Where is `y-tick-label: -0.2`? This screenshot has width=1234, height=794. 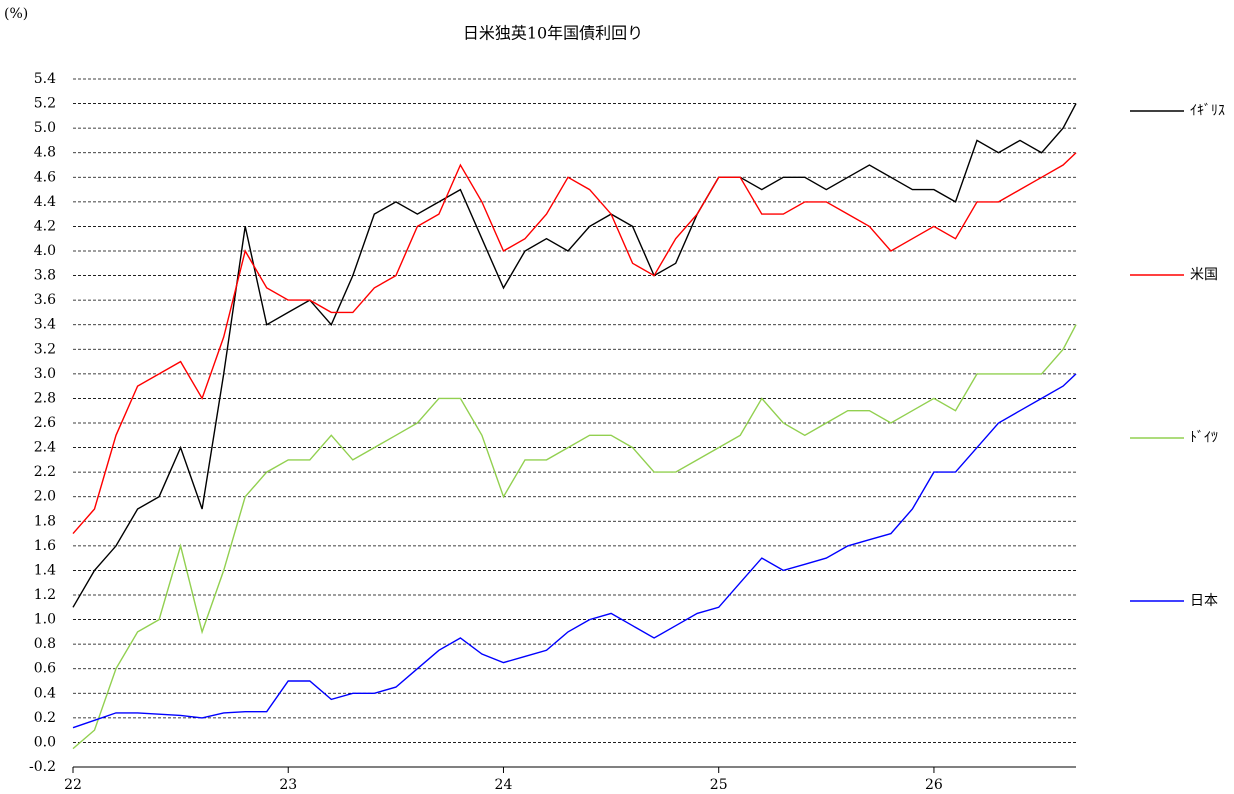 y-tick-label: -0.2 is located at coordinates (42, 767).